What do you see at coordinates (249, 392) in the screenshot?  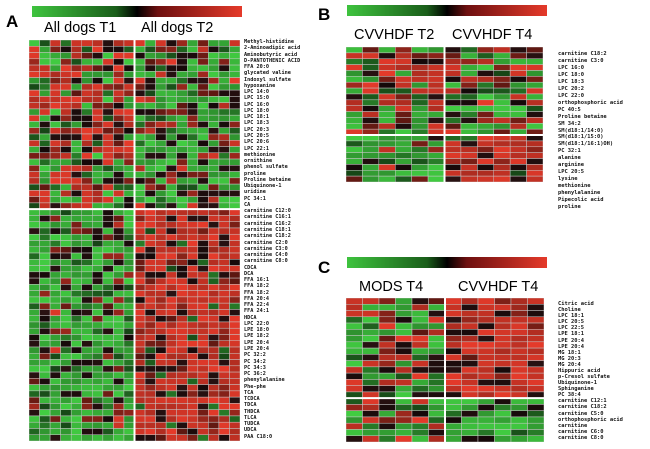 I see `row-label: TCA` at bounding box center [249, 392].